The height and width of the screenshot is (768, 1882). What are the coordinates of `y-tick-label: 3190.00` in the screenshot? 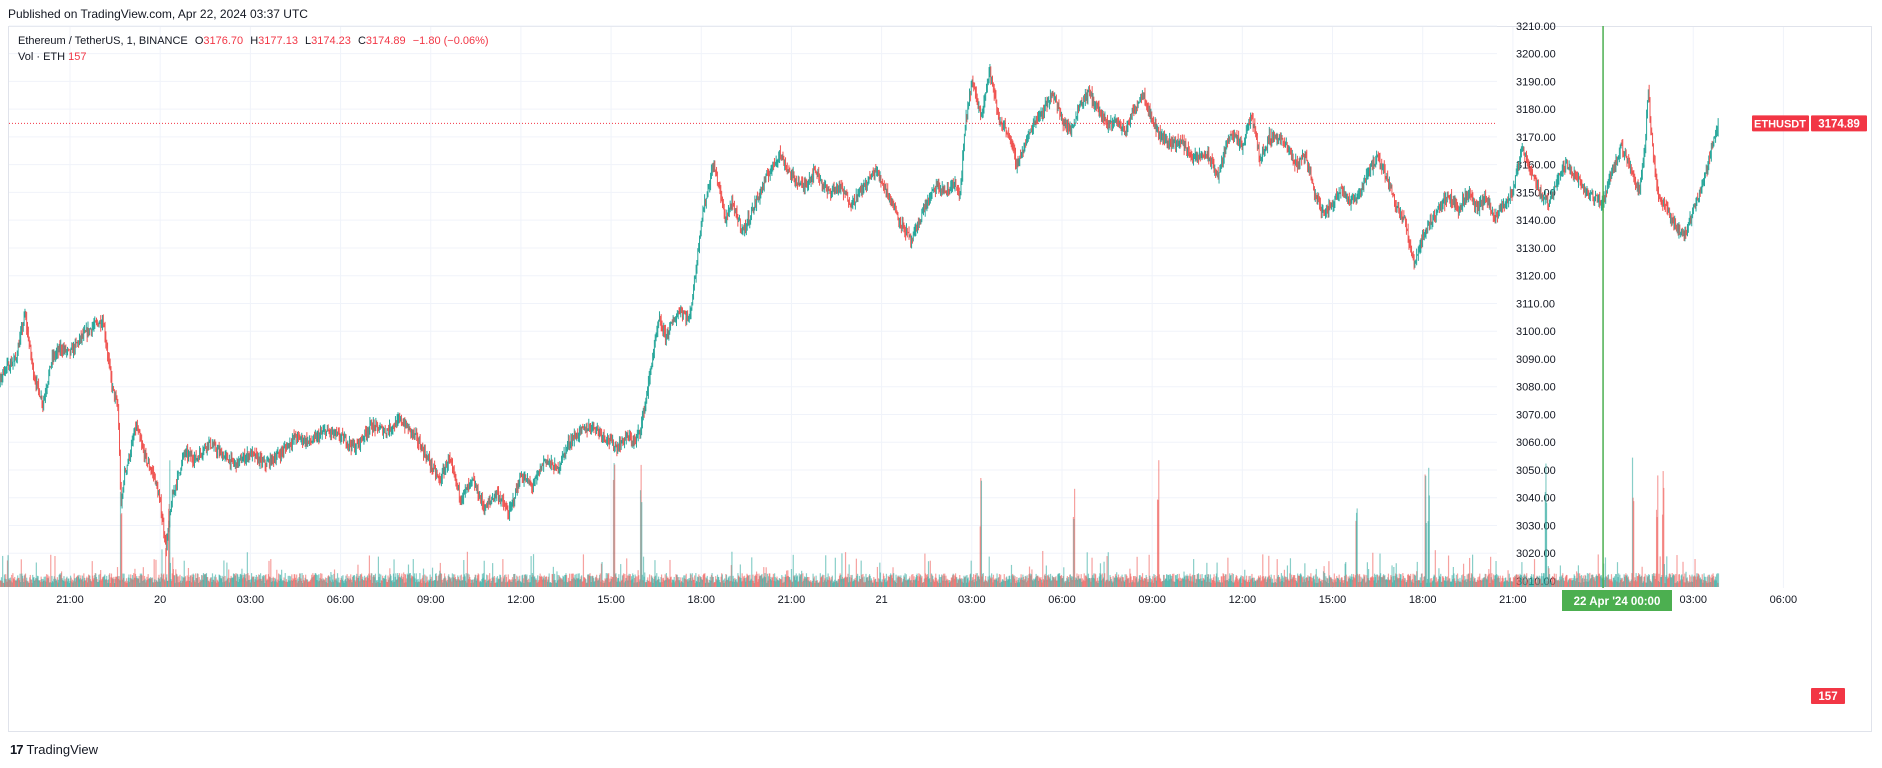 It's located at (1536, 82).